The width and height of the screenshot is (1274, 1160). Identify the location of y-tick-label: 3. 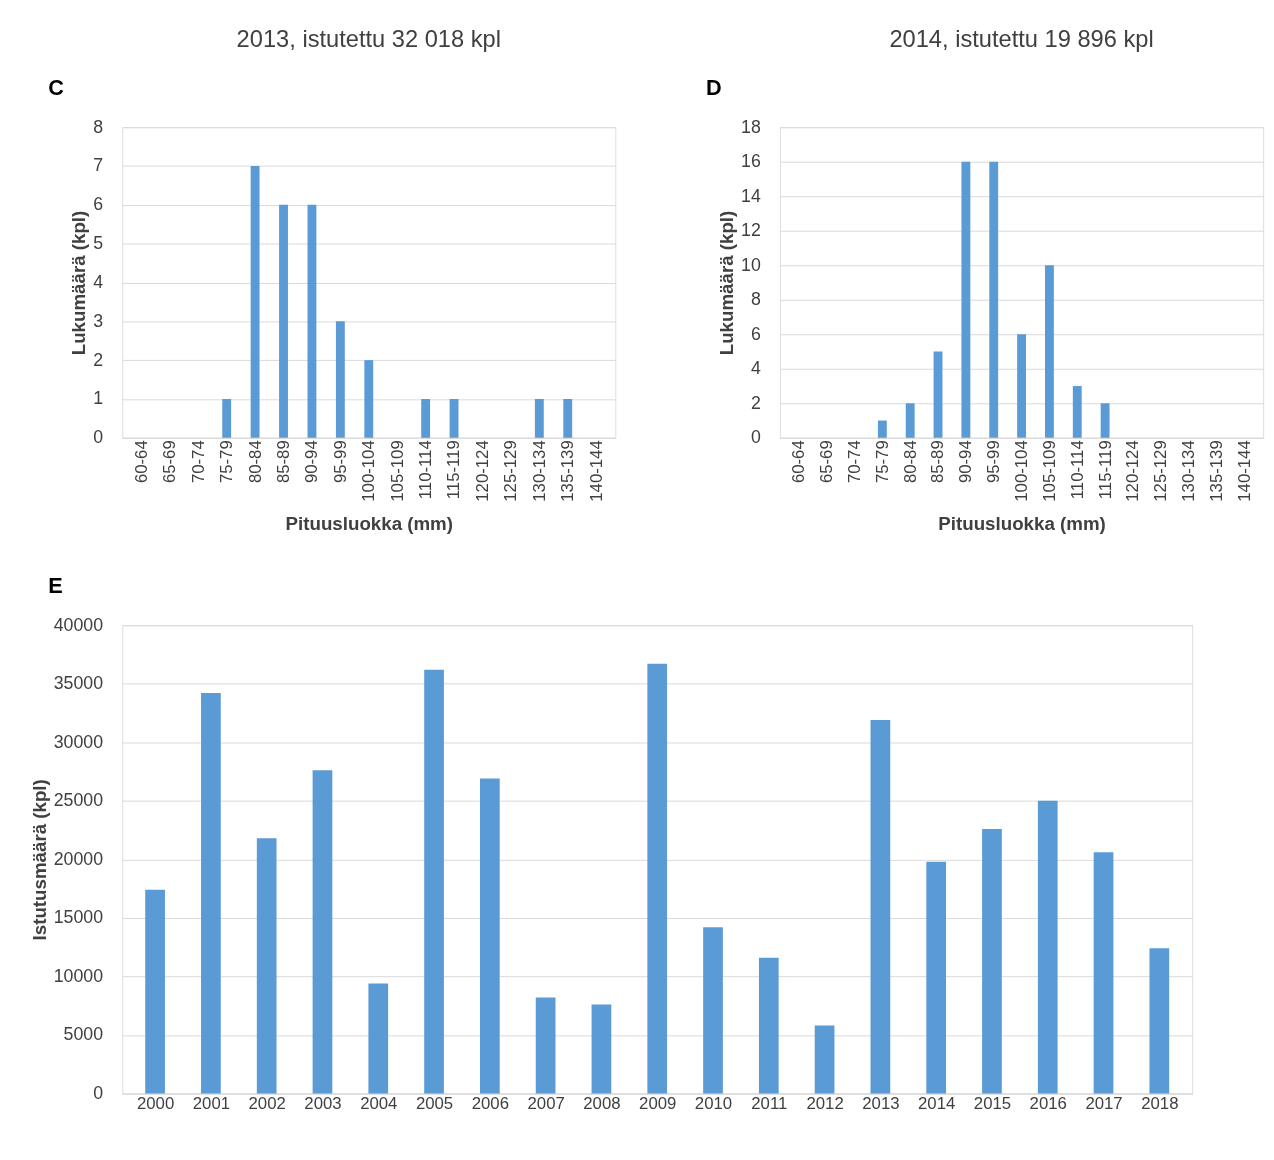
(98, 320).